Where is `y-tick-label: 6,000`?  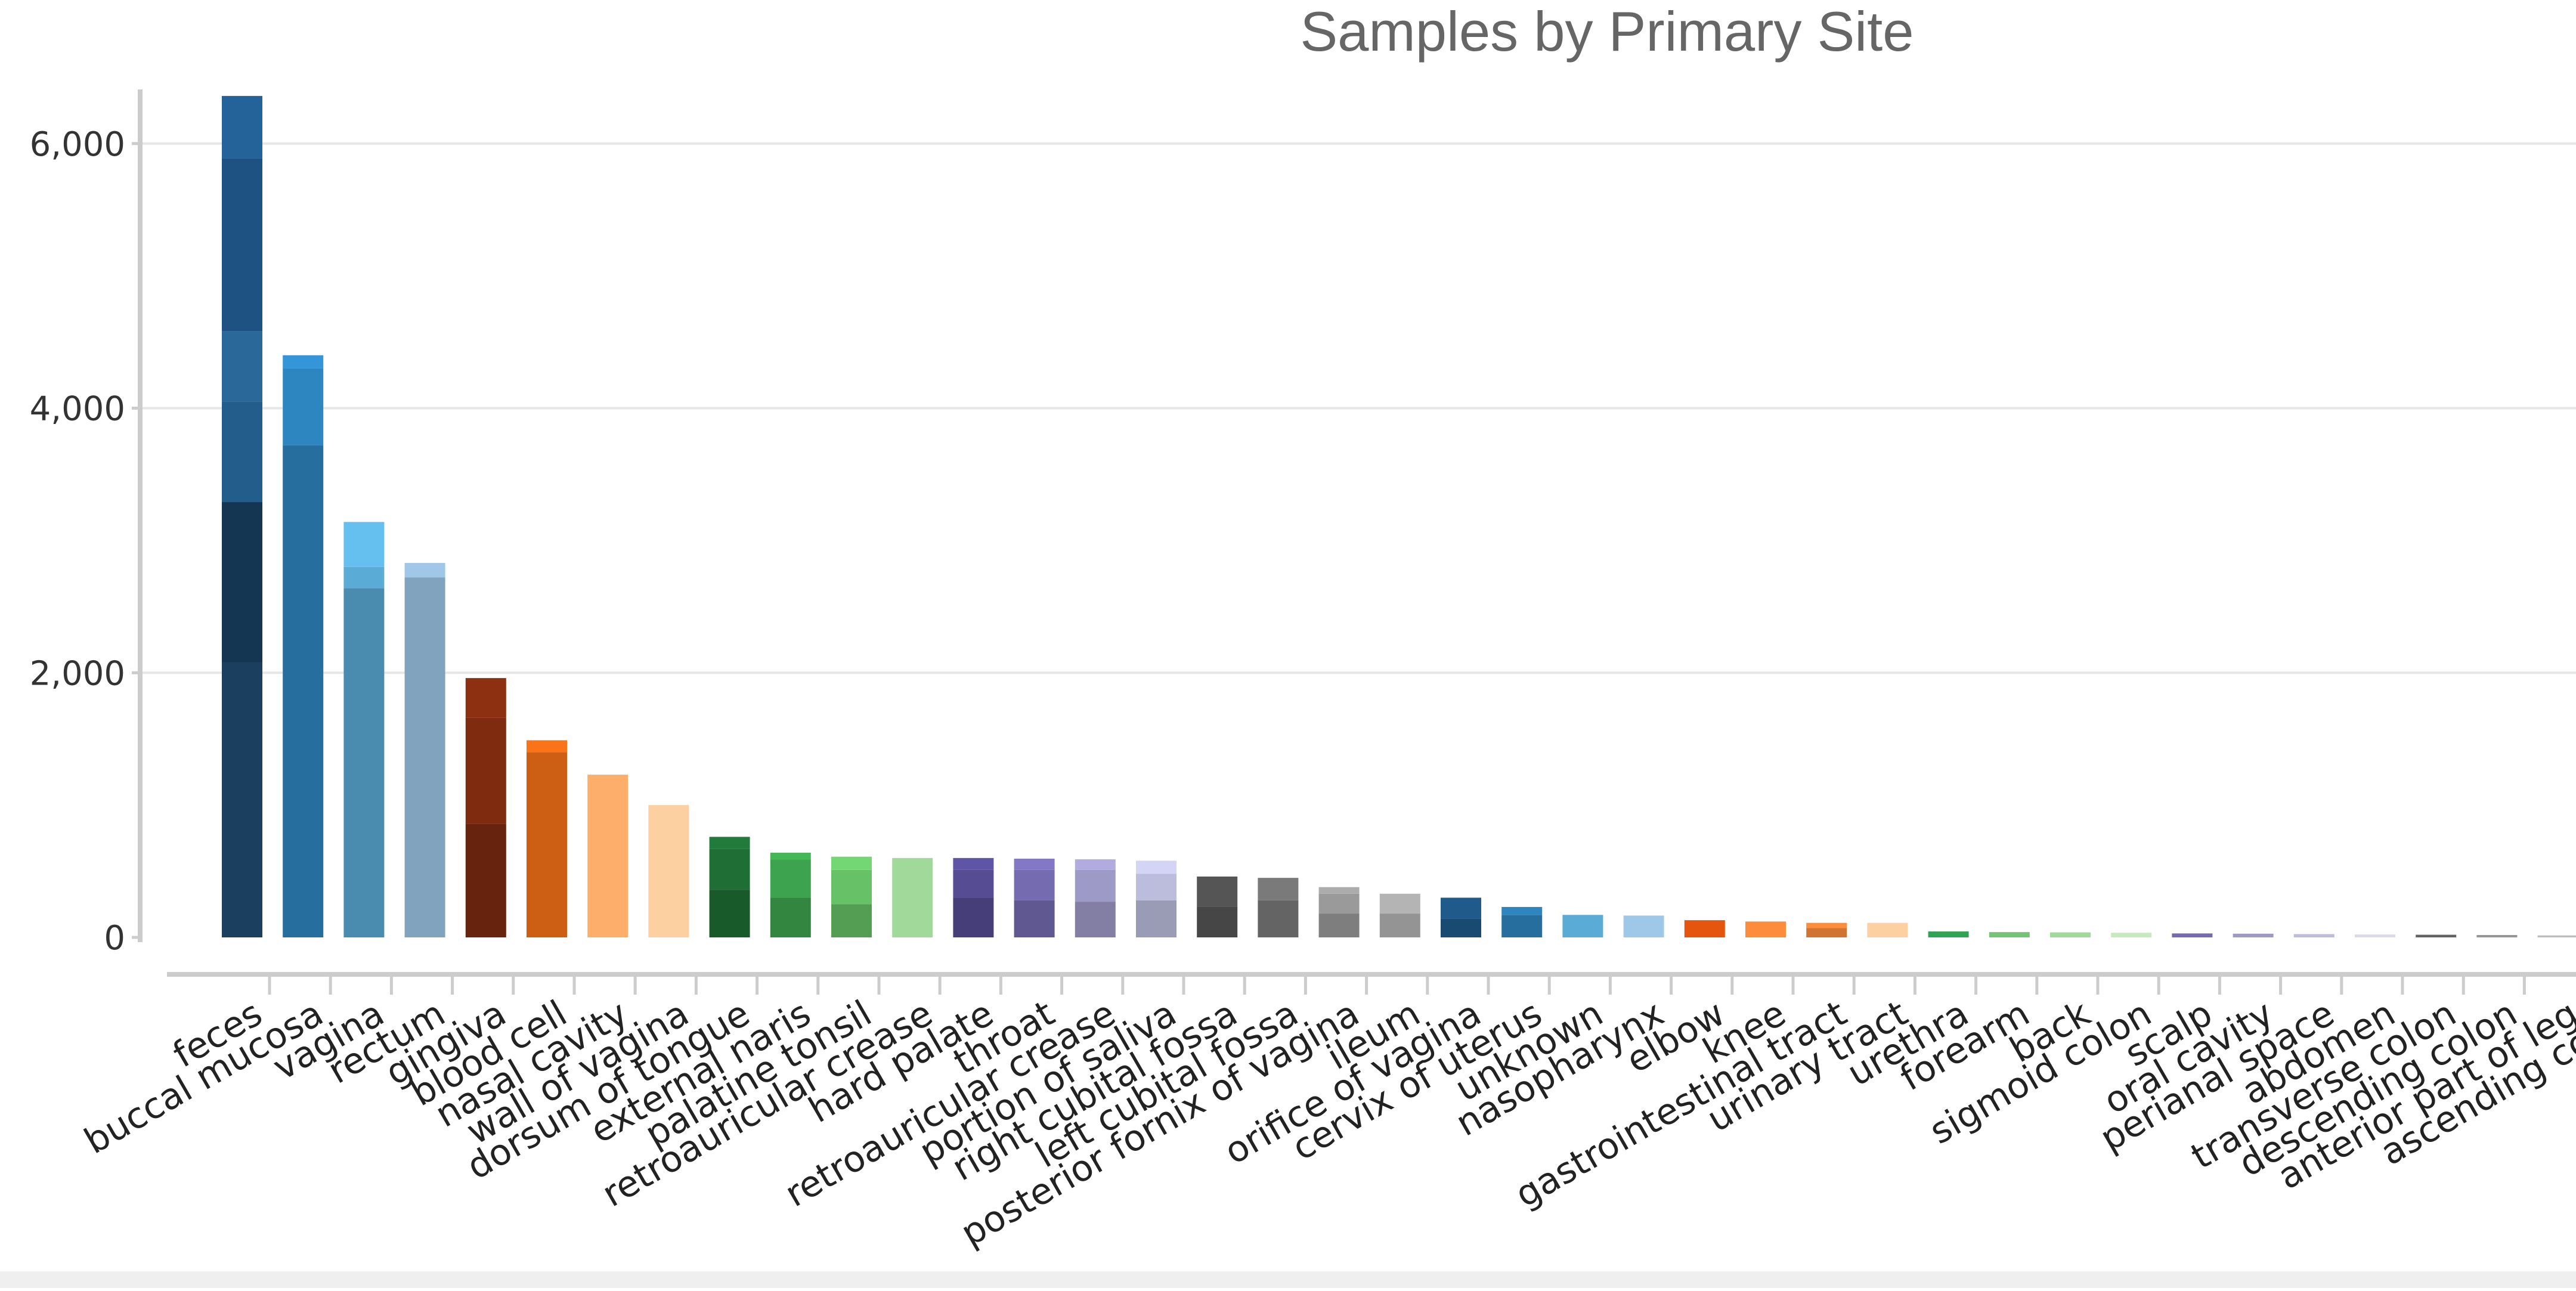
y-tick-label: 6,000 is located at coordinates (78, 144).